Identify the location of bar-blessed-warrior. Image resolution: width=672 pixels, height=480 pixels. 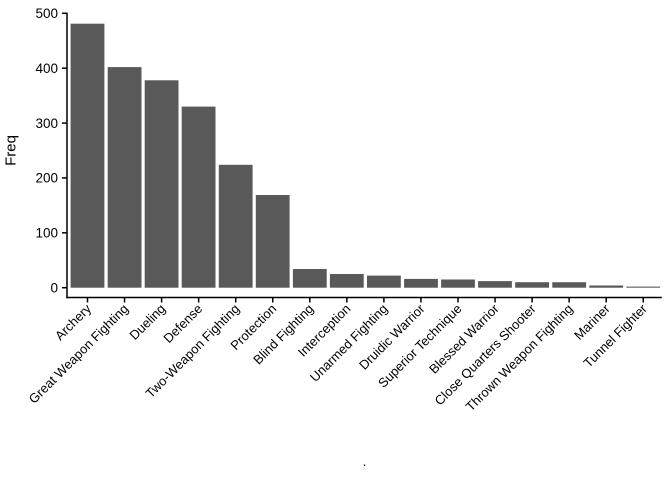
(495, 284).